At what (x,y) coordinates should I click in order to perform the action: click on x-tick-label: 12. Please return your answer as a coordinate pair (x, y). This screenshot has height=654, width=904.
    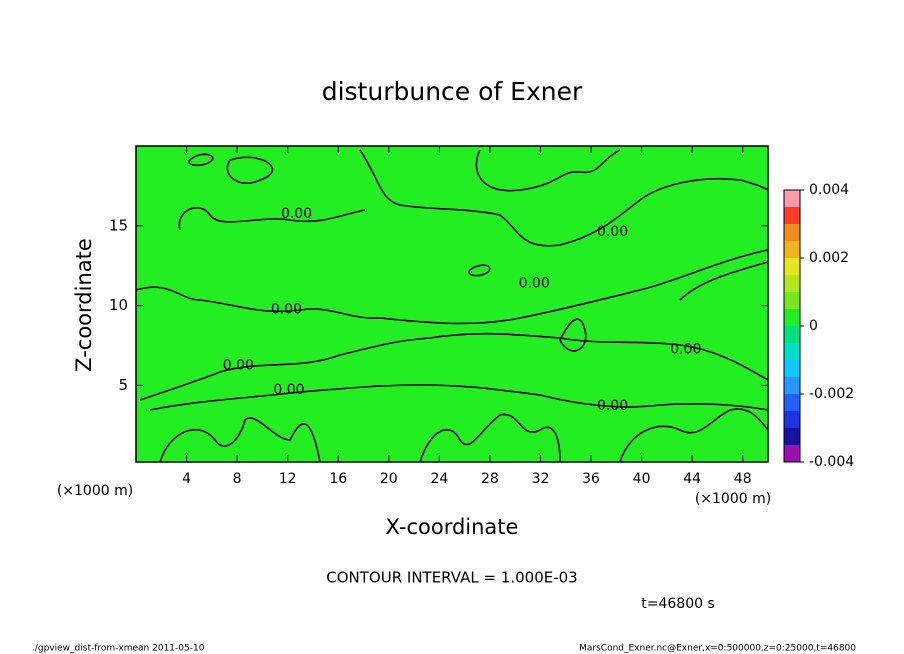
    Looking at the image, I should click on (288, 479).